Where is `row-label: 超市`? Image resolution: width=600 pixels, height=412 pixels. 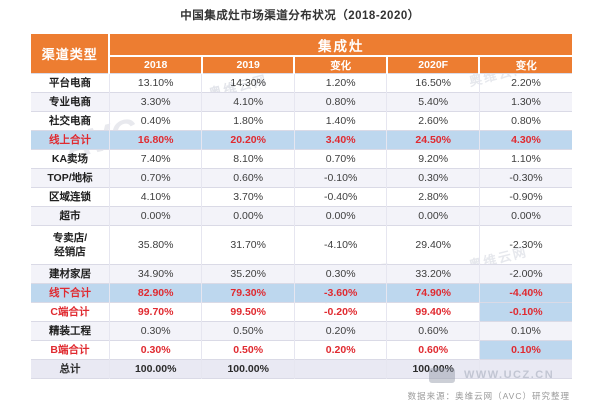 row-label: 超市 is located at coordinates (70, 216).